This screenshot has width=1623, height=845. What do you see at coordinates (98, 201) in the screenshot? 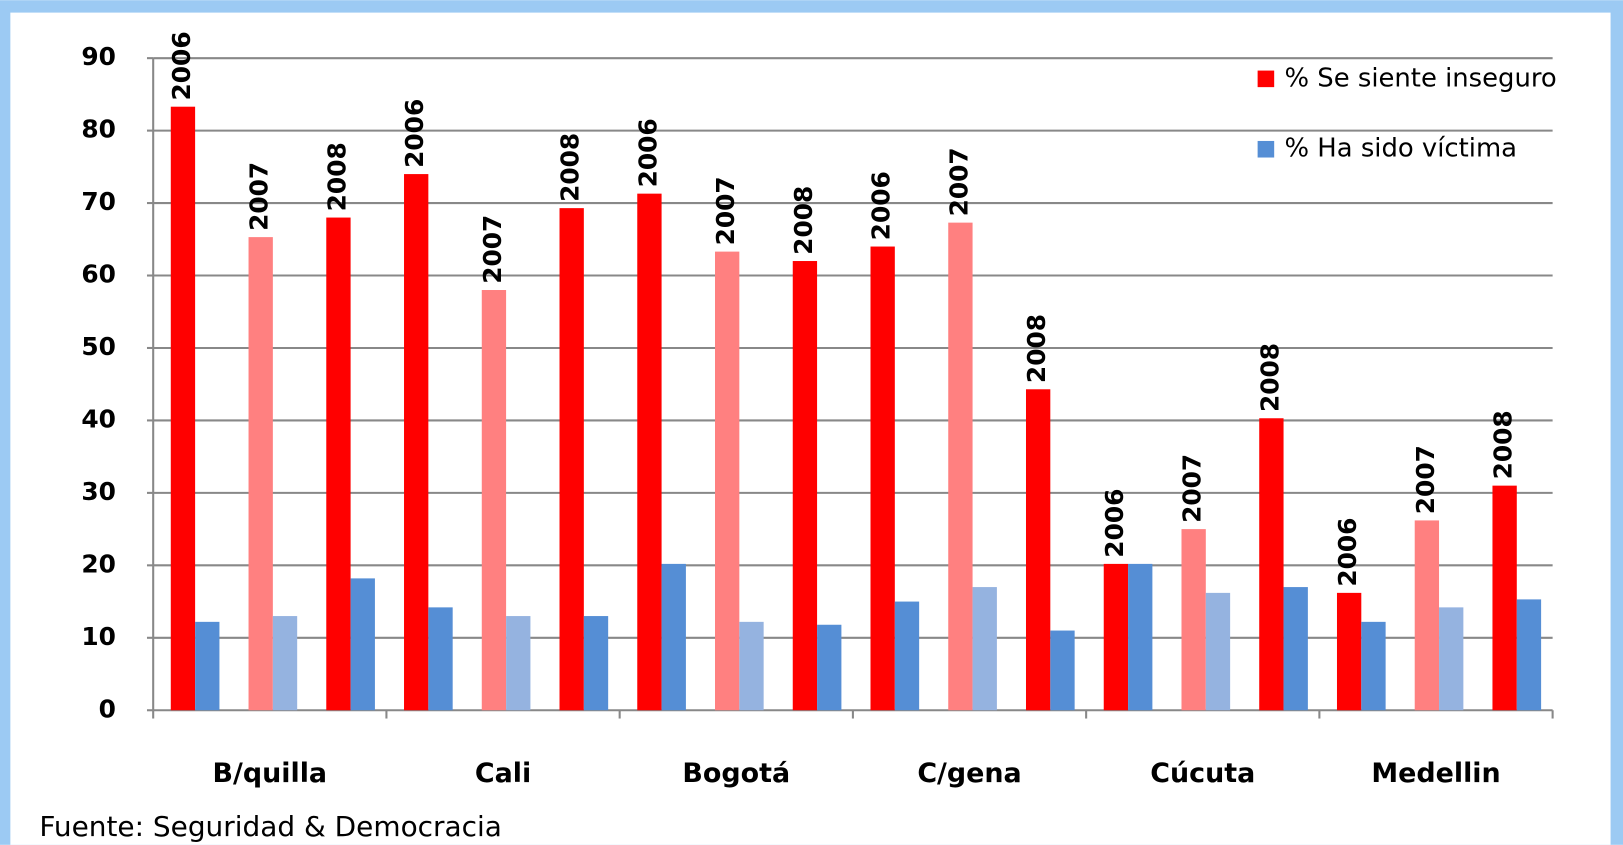
I see `y-tick-label: 70` at bounding box center [98, 201].